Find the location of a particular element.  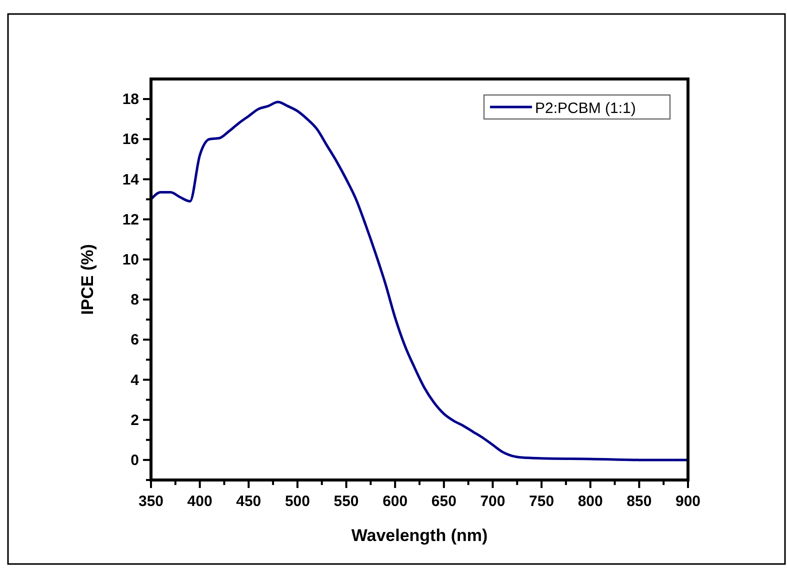

y-tick-label: 6 is located at coordinates (134, 340).